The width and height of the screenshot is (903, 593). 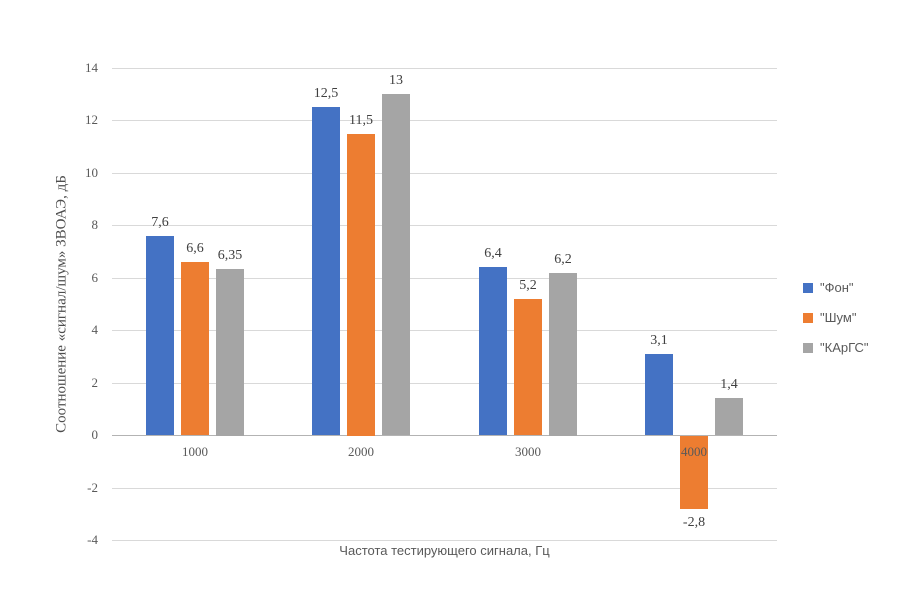 I want to click on legend-item-kargs: "КАрГС", so click(x=836, y=348).